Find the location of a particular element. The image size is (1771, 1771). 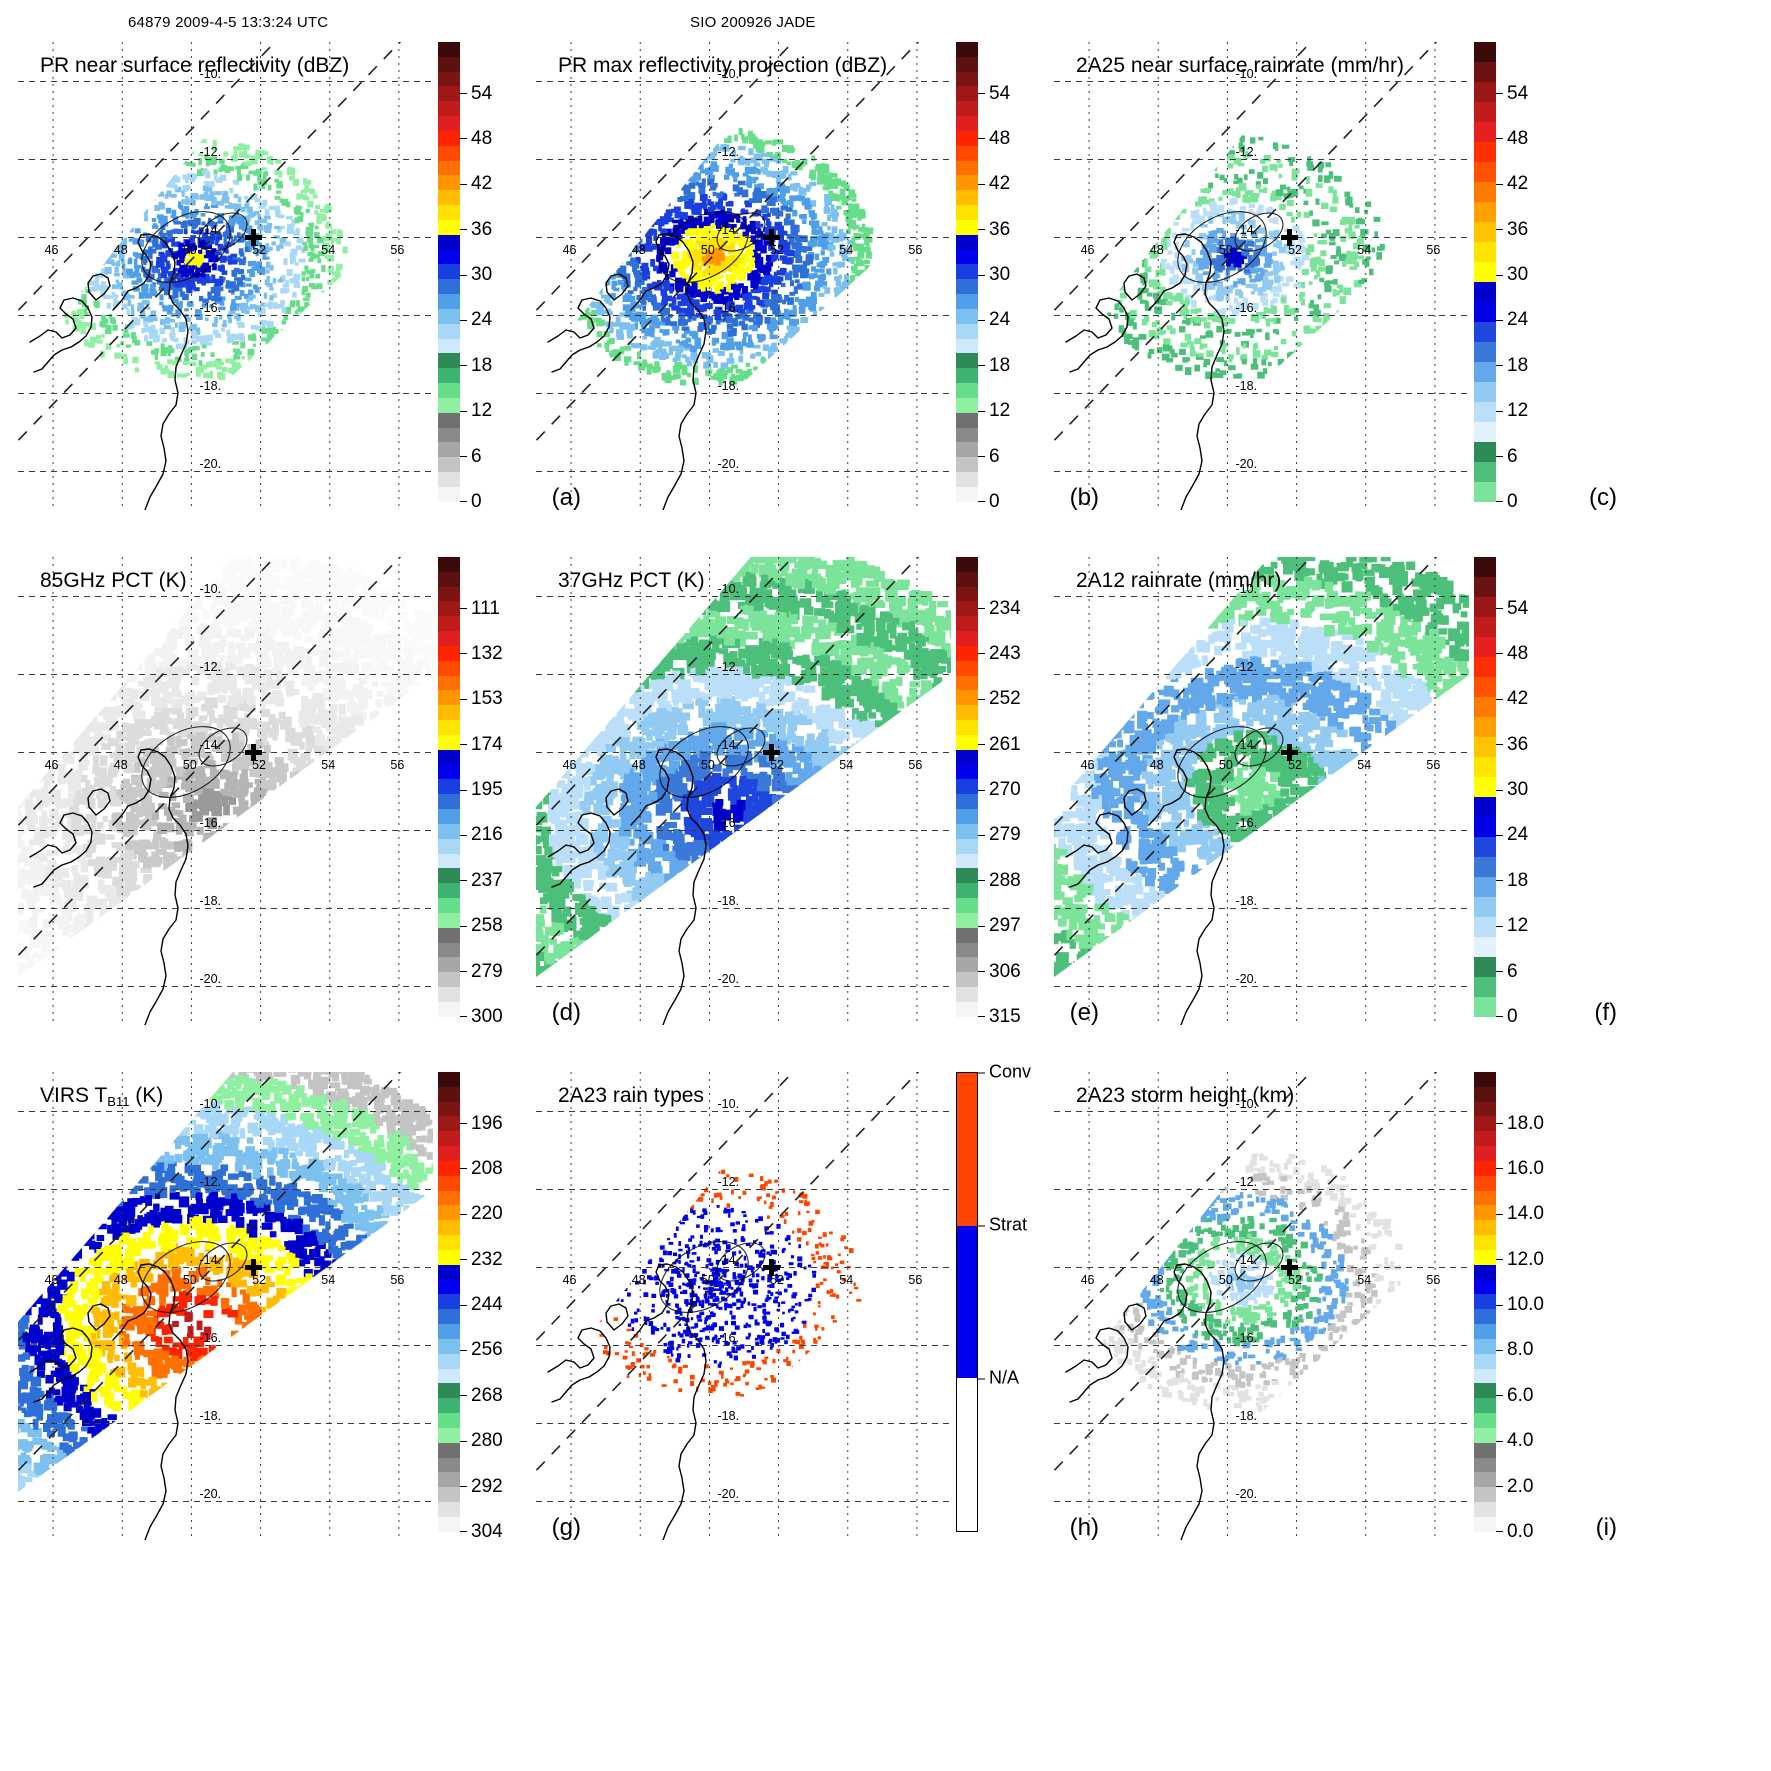

map-e: 46 48 50 52 54 56 -10. -12. -14. -16. -18. -20. is located at coordinates (743, 791).